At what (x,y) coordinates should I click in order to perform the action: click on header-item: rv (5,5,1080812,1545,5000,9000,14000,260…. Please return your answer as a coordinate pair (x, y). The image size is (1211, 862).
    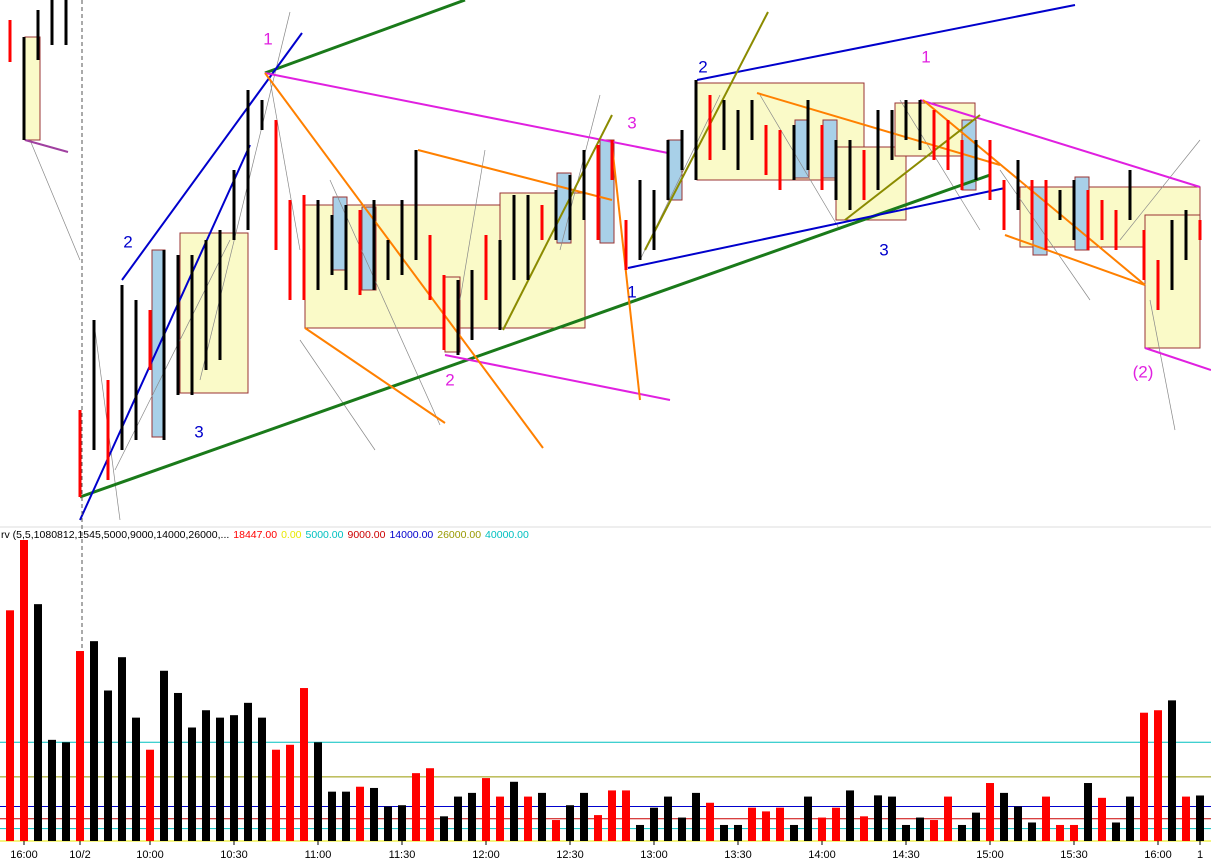
    Looking at the image, I should click on (115, 535).